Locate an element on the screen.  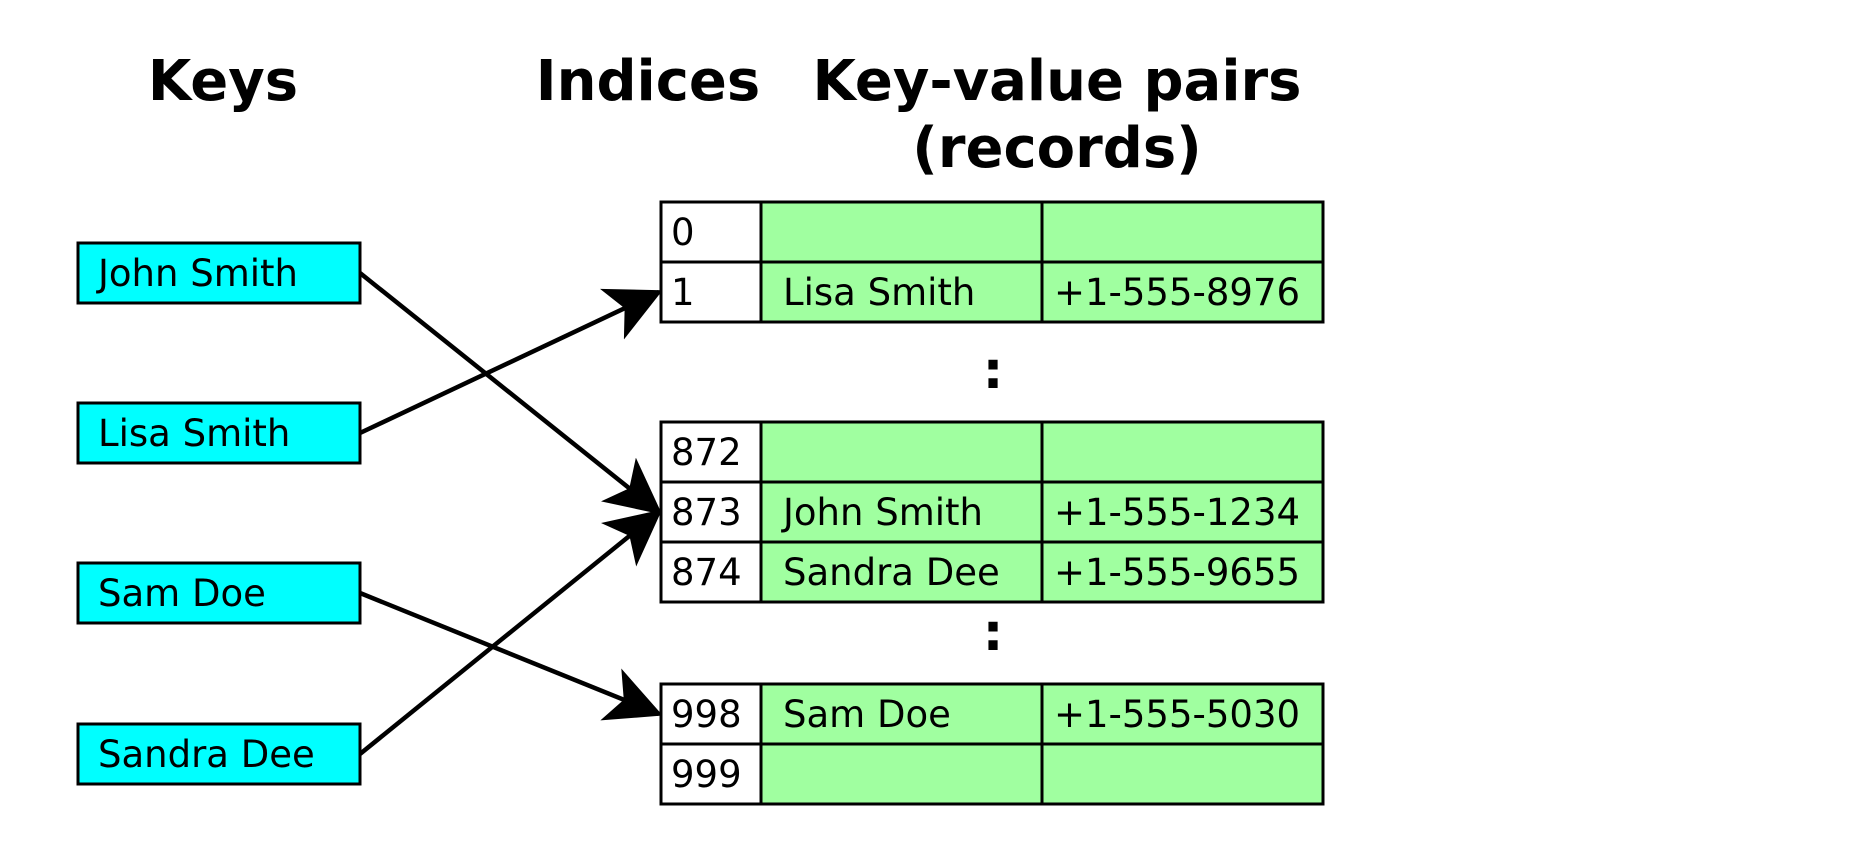
bucket-row-874: 874 Sandra Dee +1-555-9655 is located at coordinates (992, 572).